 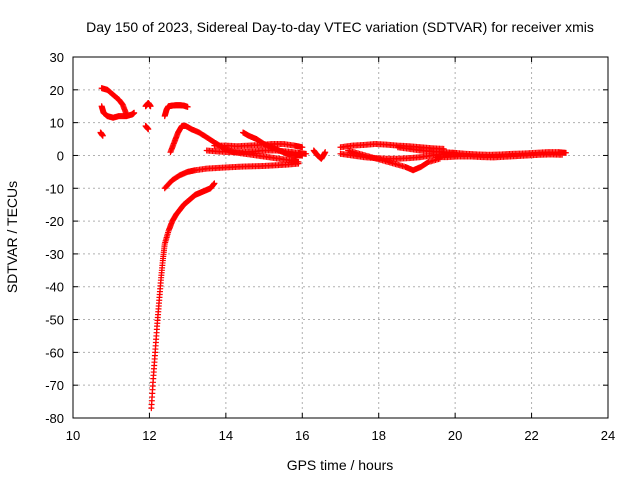 I want to click on x-axis-label: GPS time / hours, so click(x=340, y=465).